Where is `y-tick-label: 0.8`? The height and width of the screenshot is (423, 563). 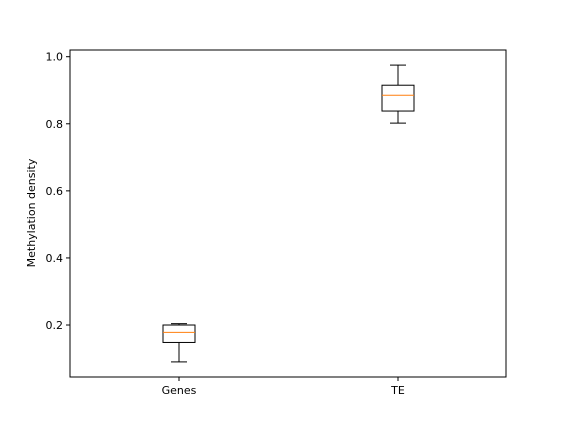 y-tick-label: 0.8 is located at coordinates (55, 124).